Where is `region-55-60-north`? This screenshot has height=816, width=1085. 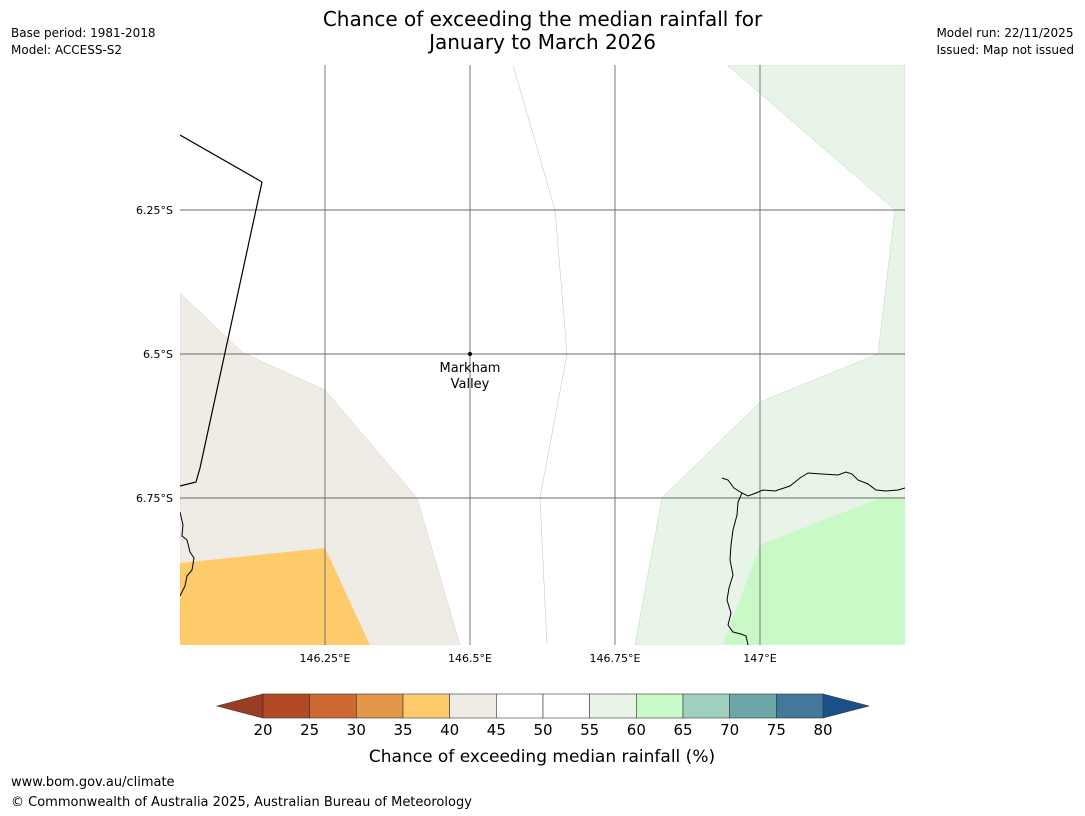
region-55-60-north is located at coordinates (815, 138).